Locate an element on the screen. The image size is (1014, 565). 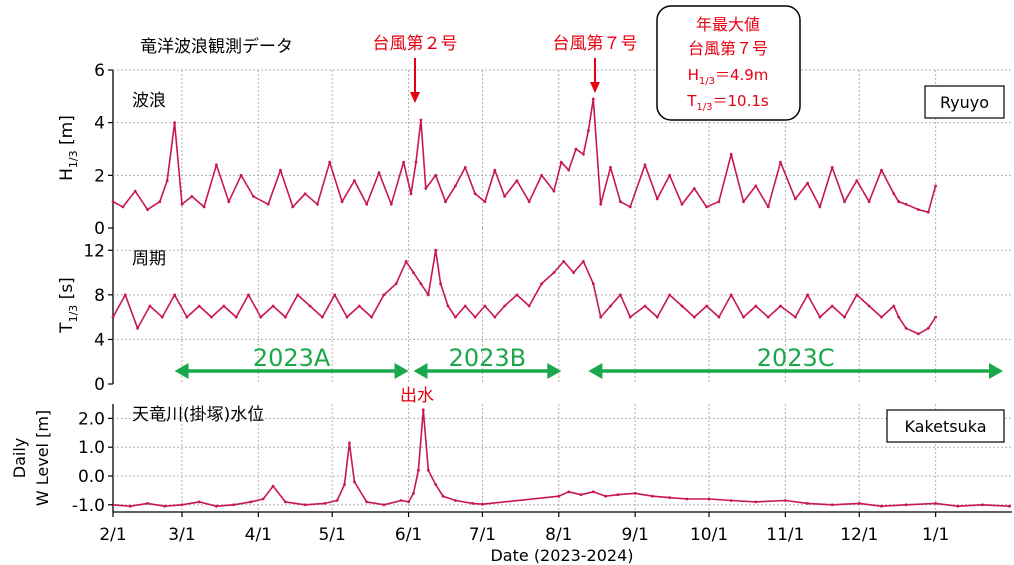
period-label: 2023C is located at coordinates (796, 358).